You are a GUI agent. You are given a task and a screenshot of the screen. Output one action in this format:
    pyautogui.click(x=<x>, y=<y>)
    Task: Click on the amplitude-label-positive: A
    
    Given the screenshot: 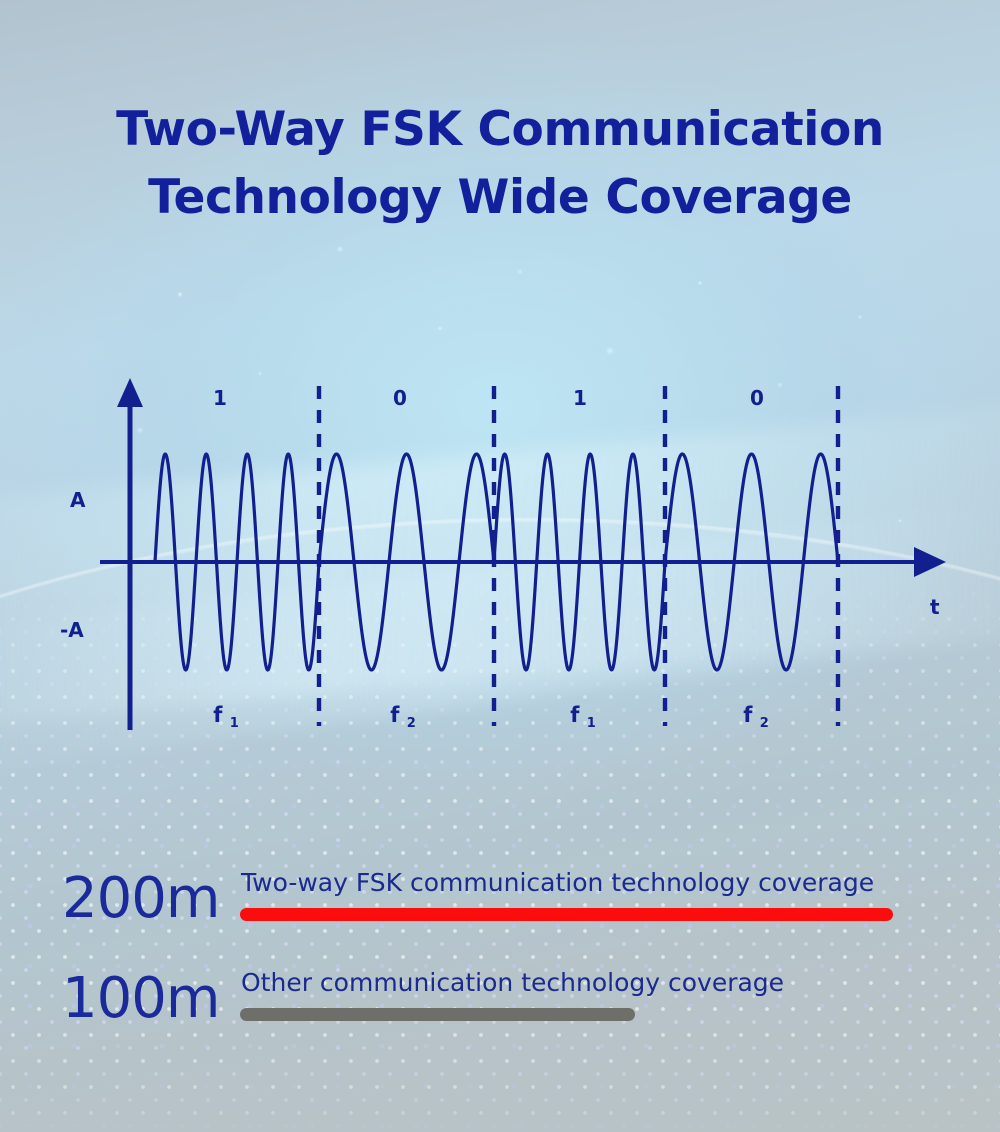 What is the action you would take?
    pyautogui.click(x=78, y=500)
    